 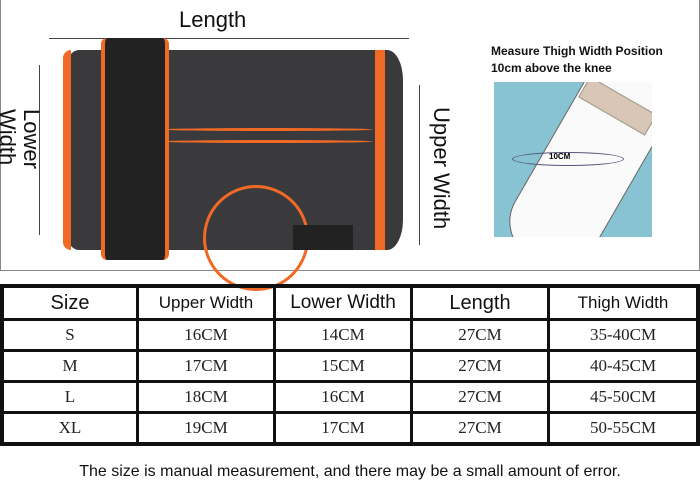 I want to click on cell: L, so click(x=69, y=397).